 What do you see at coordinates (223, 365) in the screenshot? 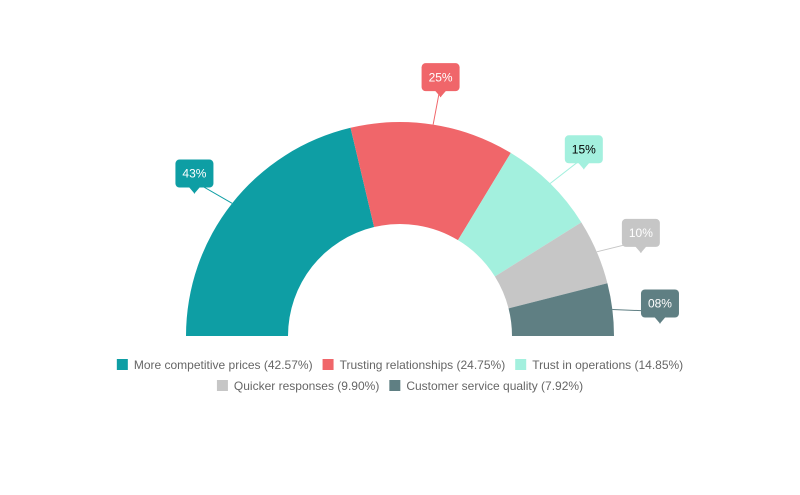
I see `legend-text: More competitive prices (42.57%)` at bounding box center [223, 365].